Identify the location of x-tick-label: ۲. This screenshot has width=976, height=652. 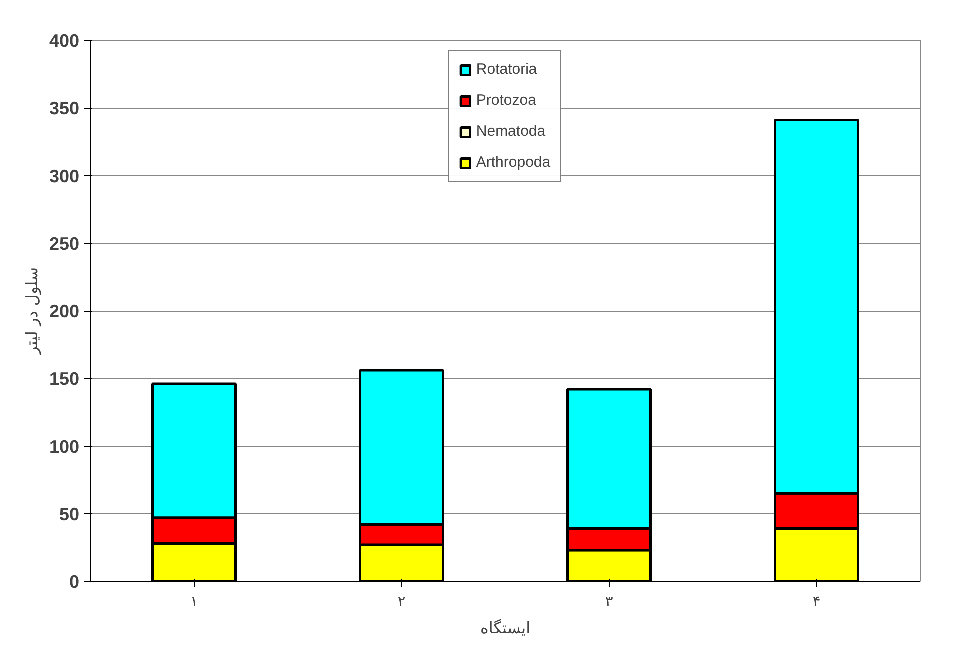
(402, 601).